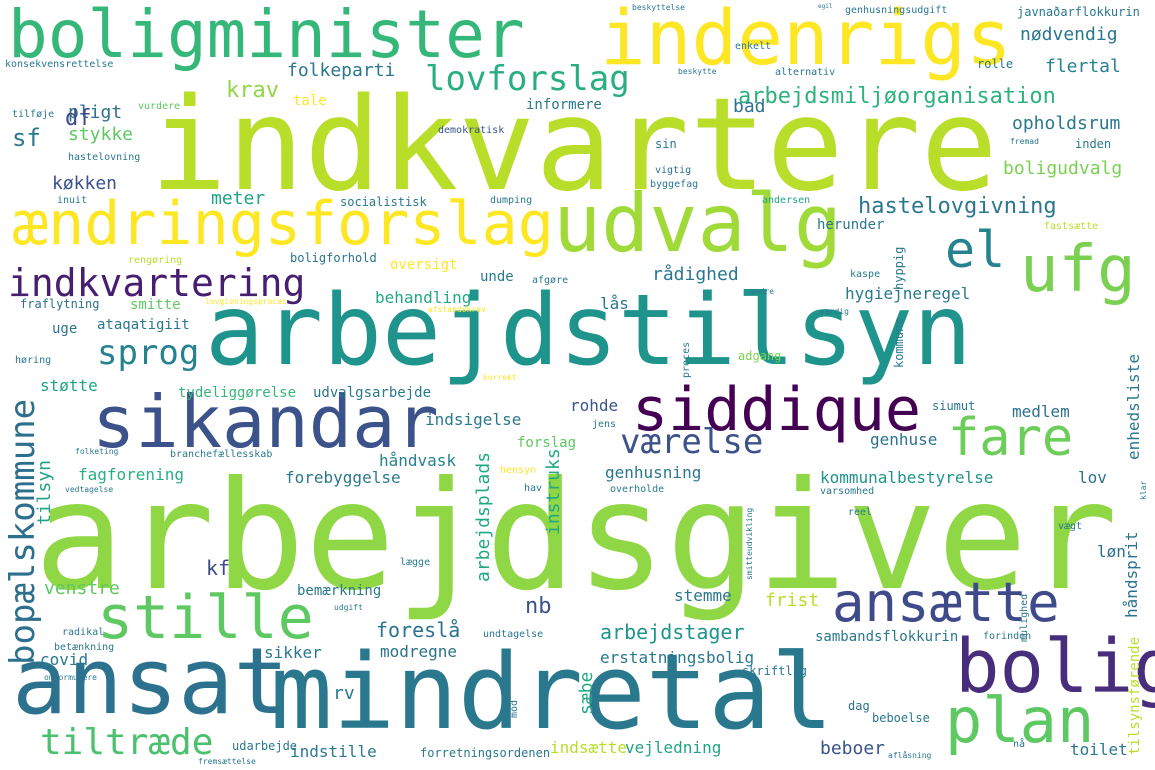 The height and width of the screenshot is (770, 1155). Describe the element at coordinates (749, 106) in the screenshot. I see `word-bad: bad` at that location.